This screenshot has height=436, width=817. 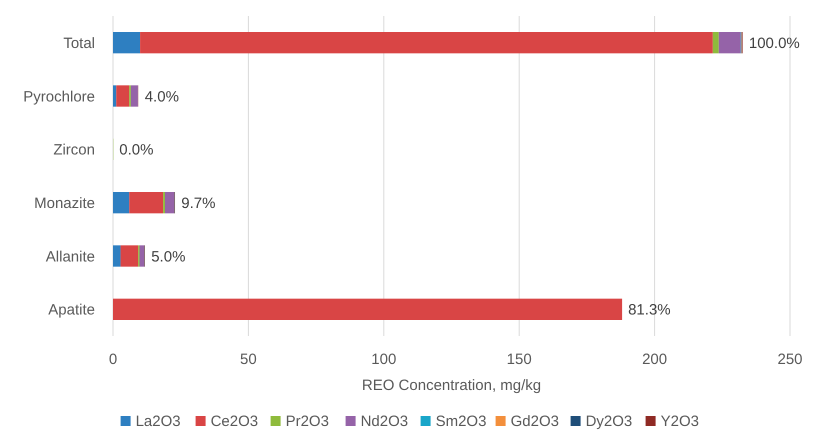 I want to click on y-tick-label: Allanite, so click(x=70, y=257).